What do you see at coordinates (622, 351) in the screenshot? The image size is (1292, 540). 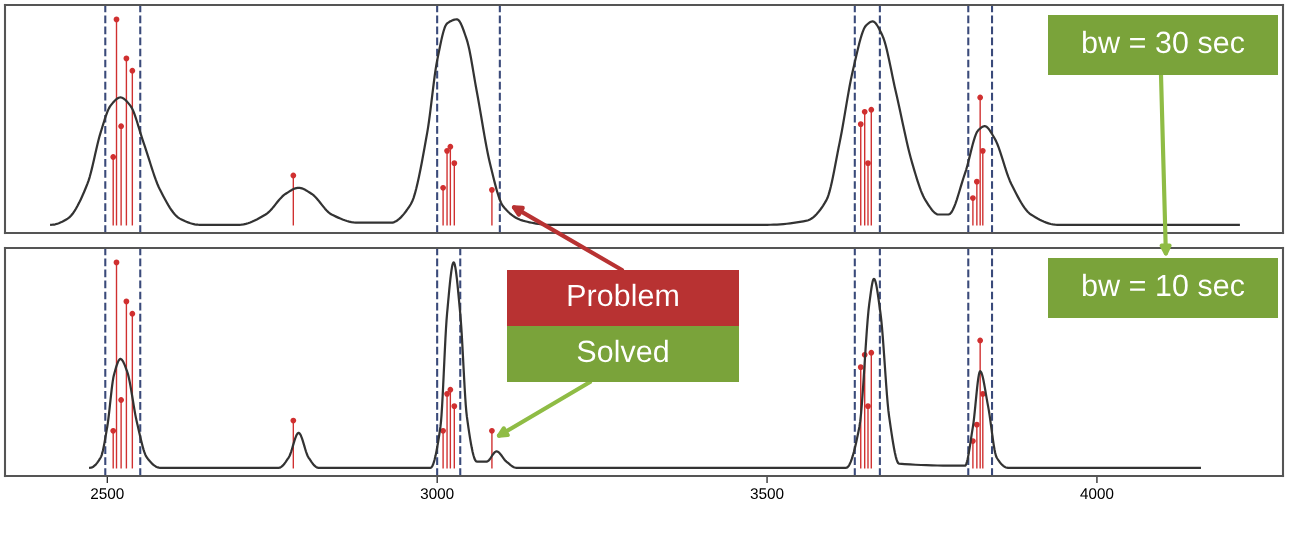 I see `annotation: Solved` at bounding box center [622, 351].